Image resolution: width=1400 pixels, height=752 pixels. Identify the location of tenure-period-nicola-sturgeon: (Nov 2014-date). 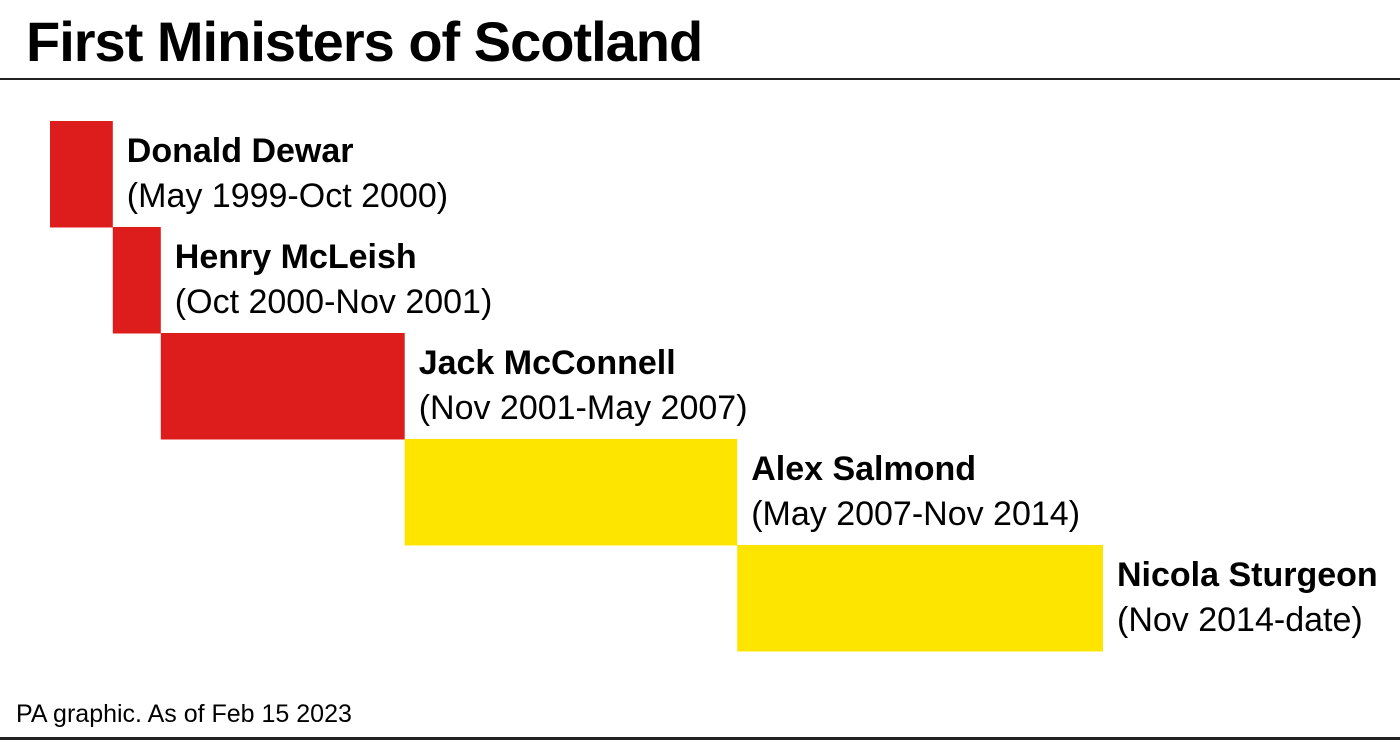
(1240, 620).